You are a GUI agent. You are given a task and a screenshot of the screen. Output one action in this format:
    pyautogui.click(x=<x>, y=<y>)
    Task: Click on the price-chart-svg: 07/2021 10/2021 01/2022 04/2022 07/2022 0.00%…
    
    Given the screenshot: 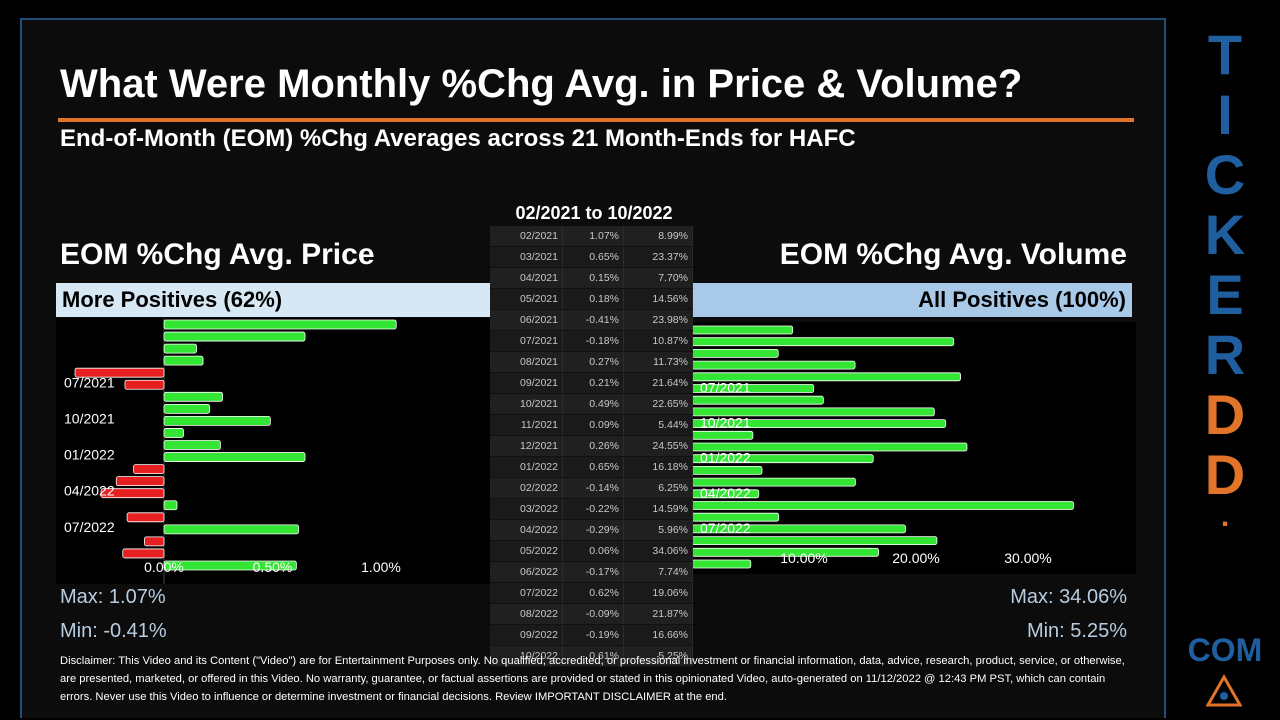 What is the action you would take?
    pyautogui.click(x=232, y=451)
    